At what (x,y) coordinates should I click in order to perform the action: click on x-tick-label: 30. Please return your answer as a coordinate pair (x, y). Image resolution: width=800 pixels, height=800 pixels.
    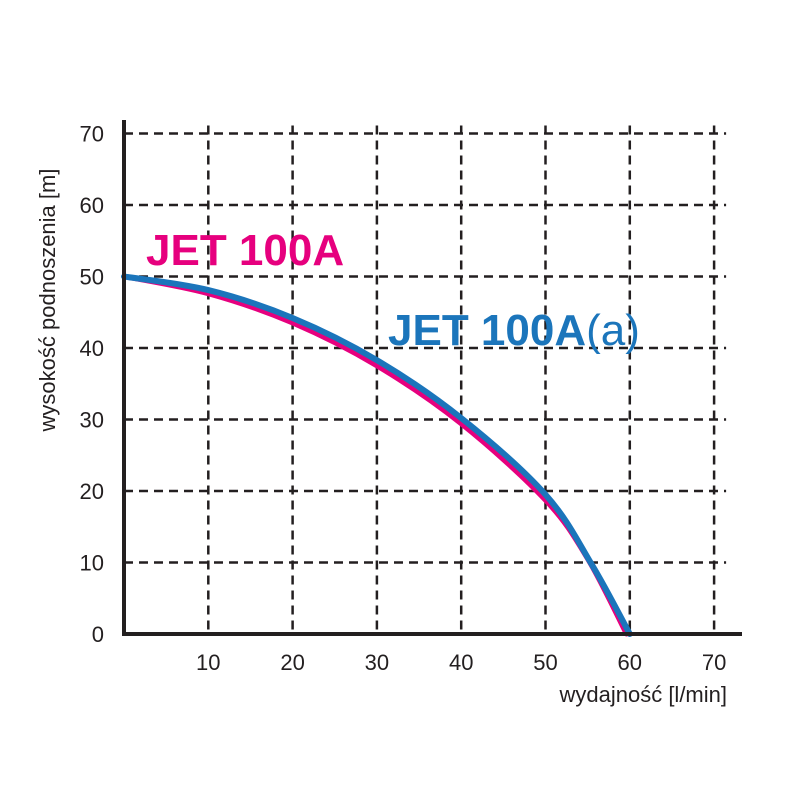
    Looking at the image, I should click on (377, 662).